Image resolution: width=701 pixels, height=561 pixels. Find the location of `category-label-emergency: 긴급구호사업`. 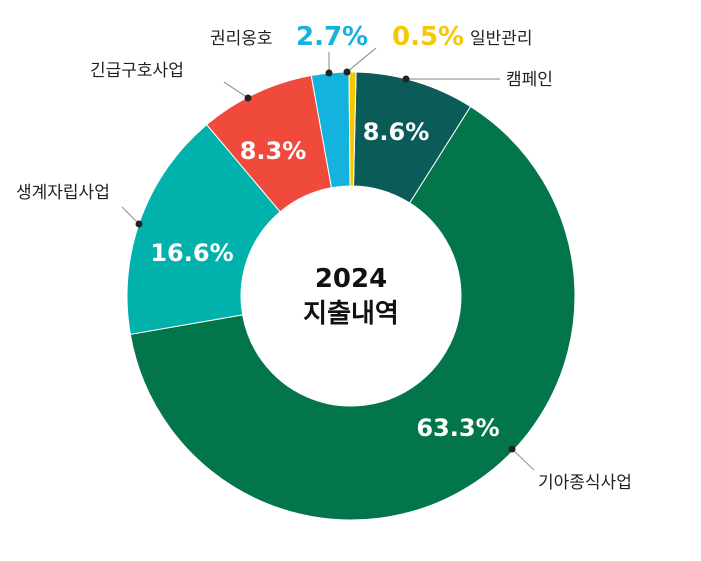

category-label-emergency: 긴급구호사업 is located at coordinates (137, 71).